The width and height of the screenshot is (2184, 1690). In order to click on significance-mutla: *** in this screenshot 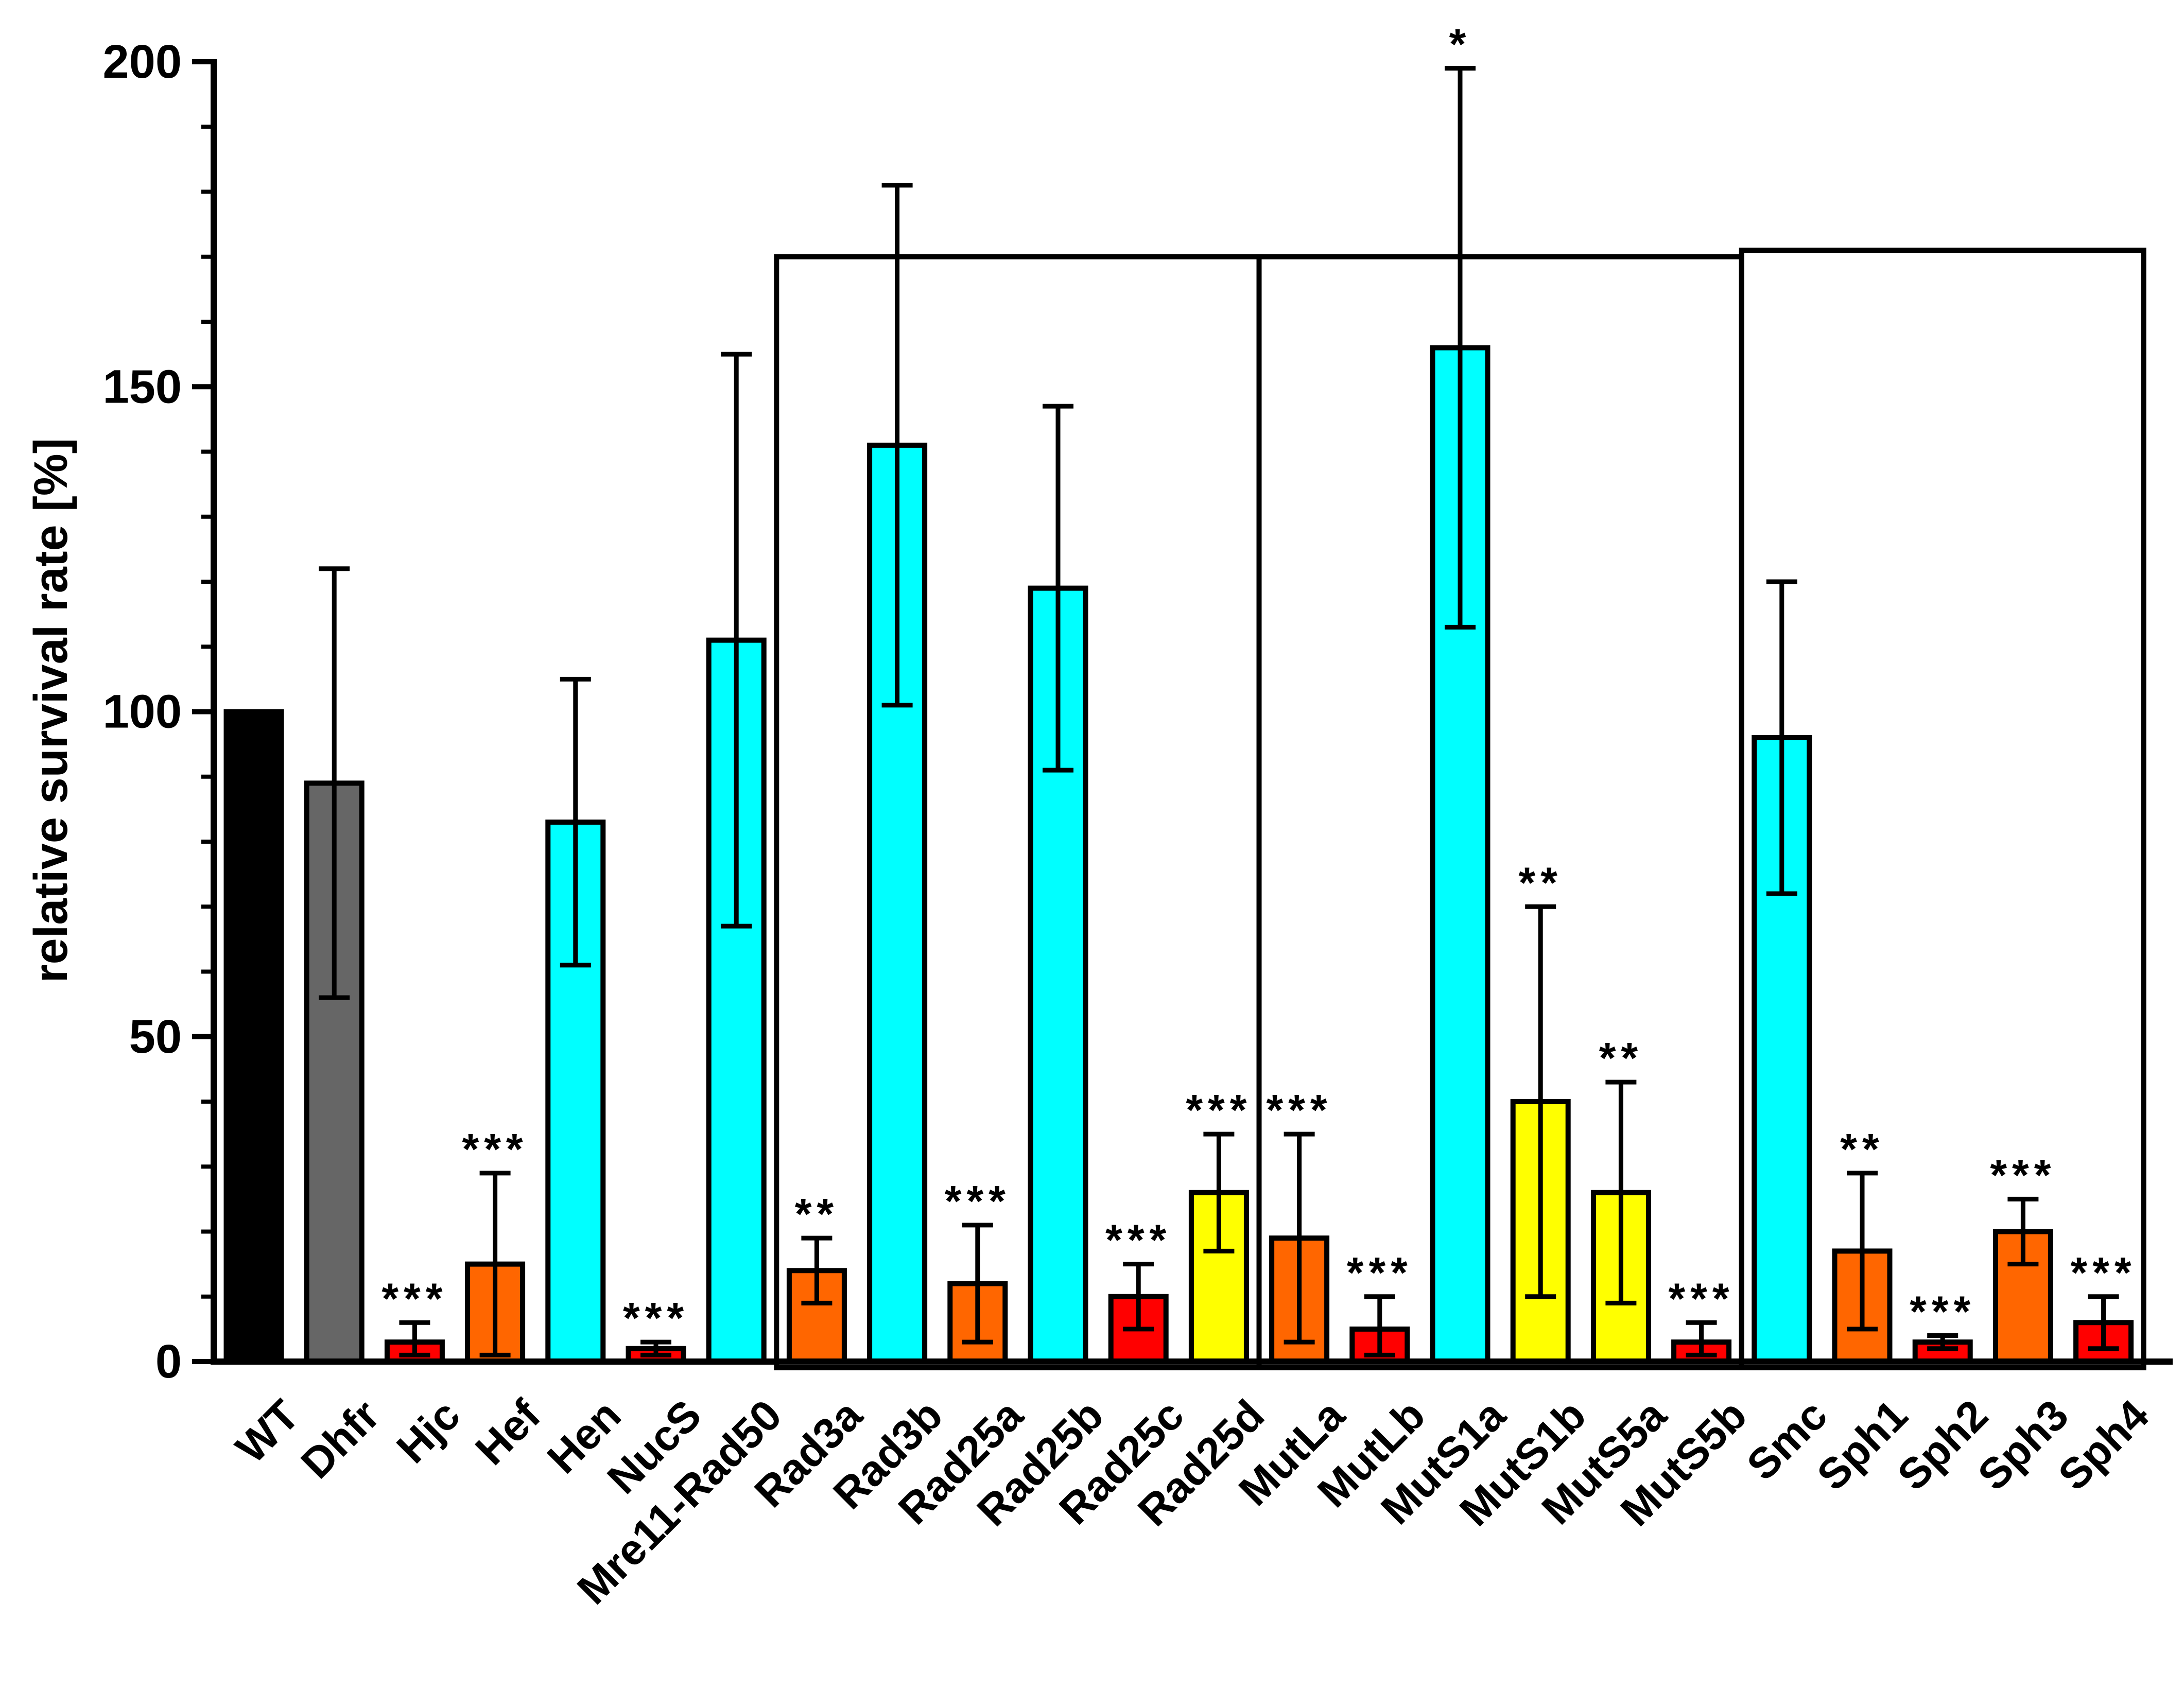, I will do `click(1299, 1110)`.